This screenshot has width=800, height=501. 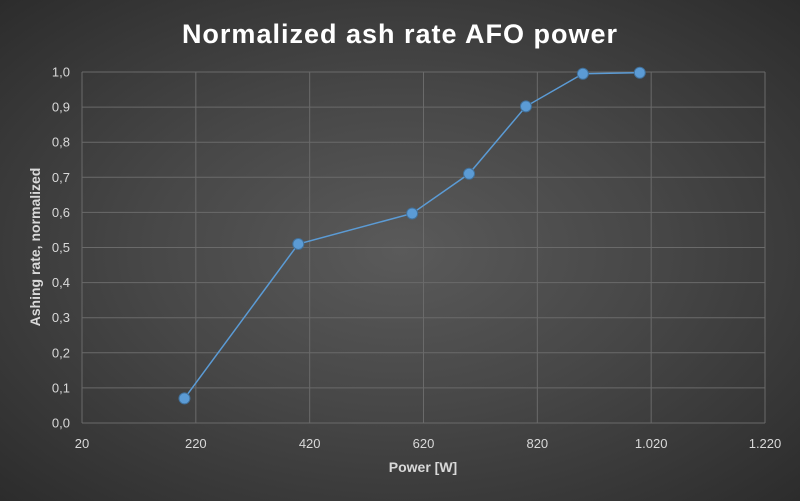 I want to click on y-tick-label: 0,1, so click(x=61, y=387).